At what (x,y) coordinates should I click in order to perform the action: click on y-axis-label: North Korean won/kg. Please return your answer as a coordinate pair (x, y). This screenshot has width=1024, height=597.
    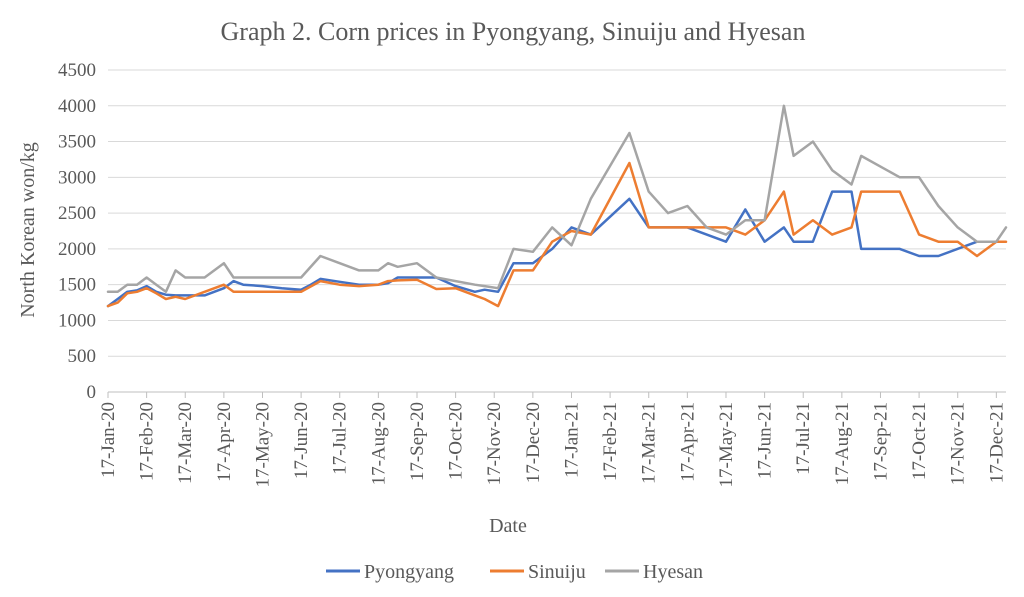
    Looking at the image, I should click on (28, 230).